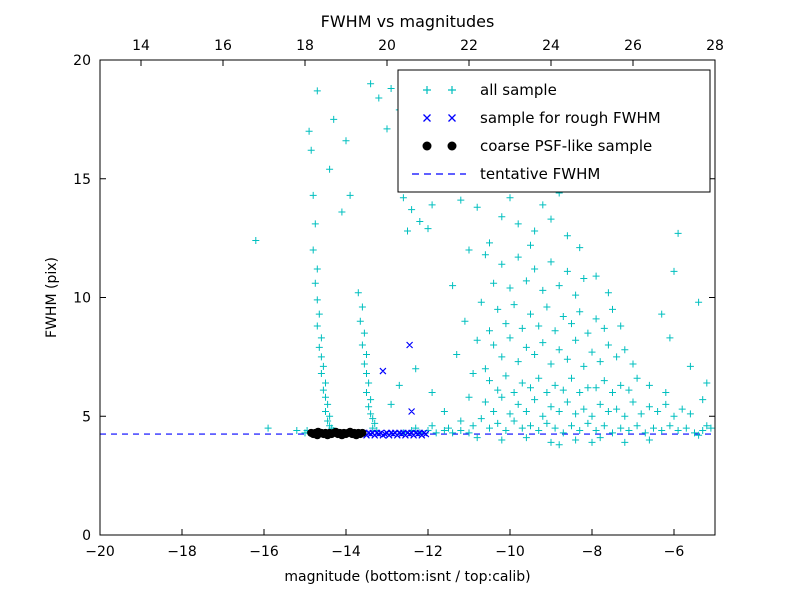  I want to click on top-tick-label: 16, so click(223, 46).